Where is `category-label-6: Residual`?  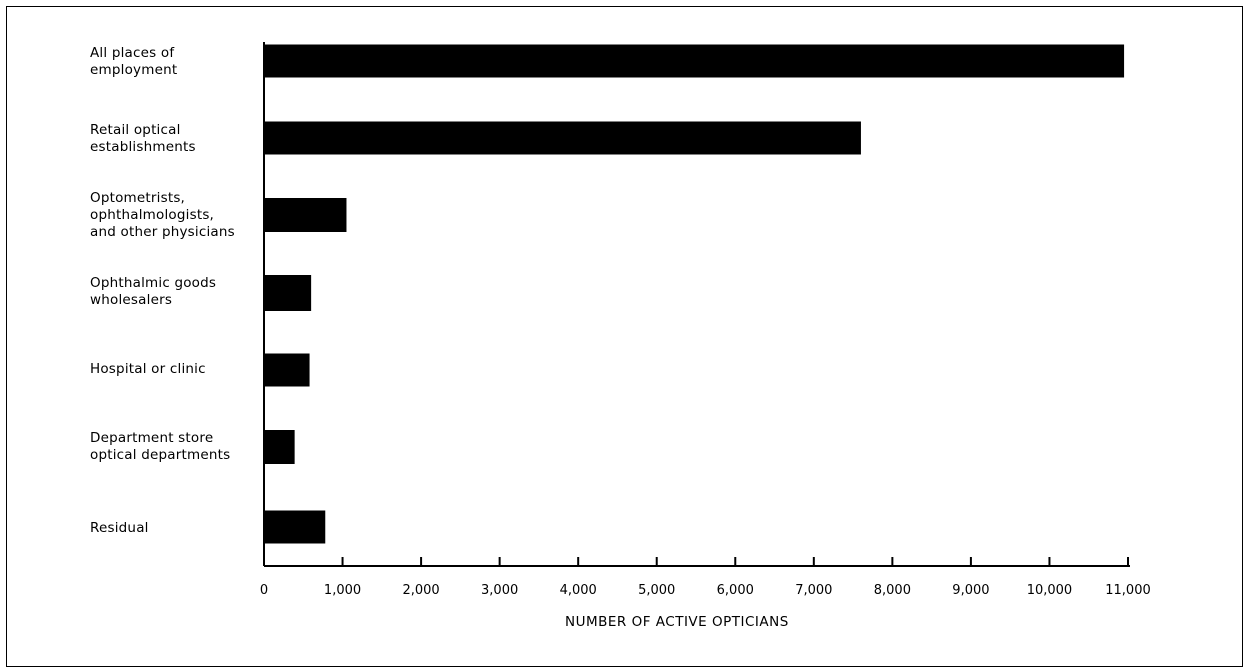
category-label-6: Residual is located at coordinates (119, 528).